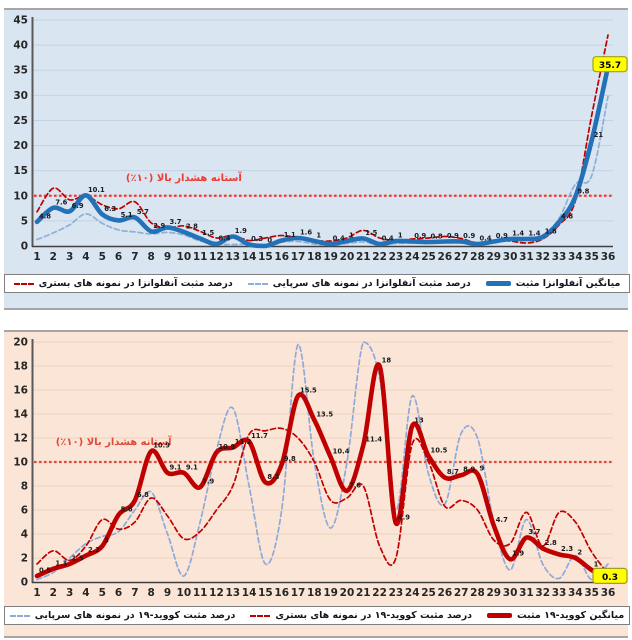 The width and height of the screenshot is (632, 640). Describe the element at coordinates (243, 442) in the screenshot. I see `point-label: 11.2` at that location.